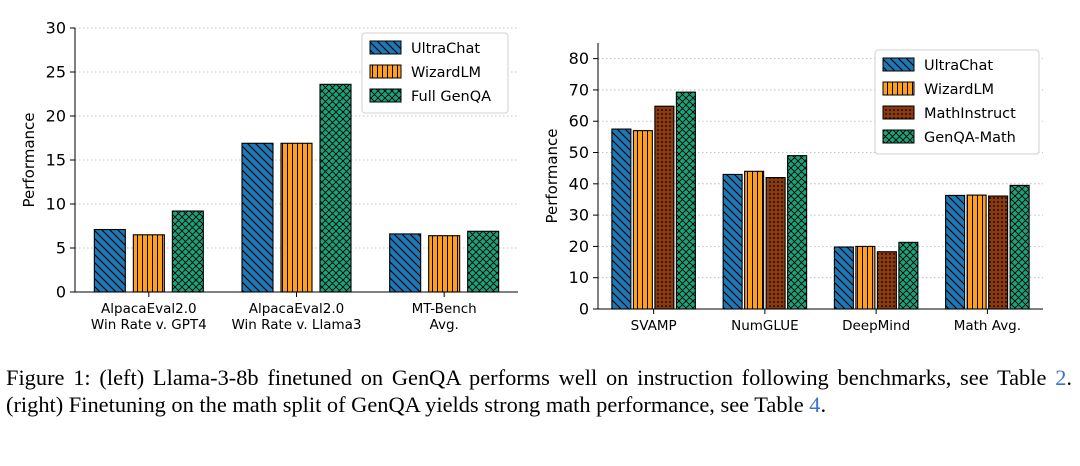 This screenshot has width=1080, height=466. Describe the element at coordinates (754, 240) in the screenshot. I see `bar-wizardlm-numglue-hatch` at that location.